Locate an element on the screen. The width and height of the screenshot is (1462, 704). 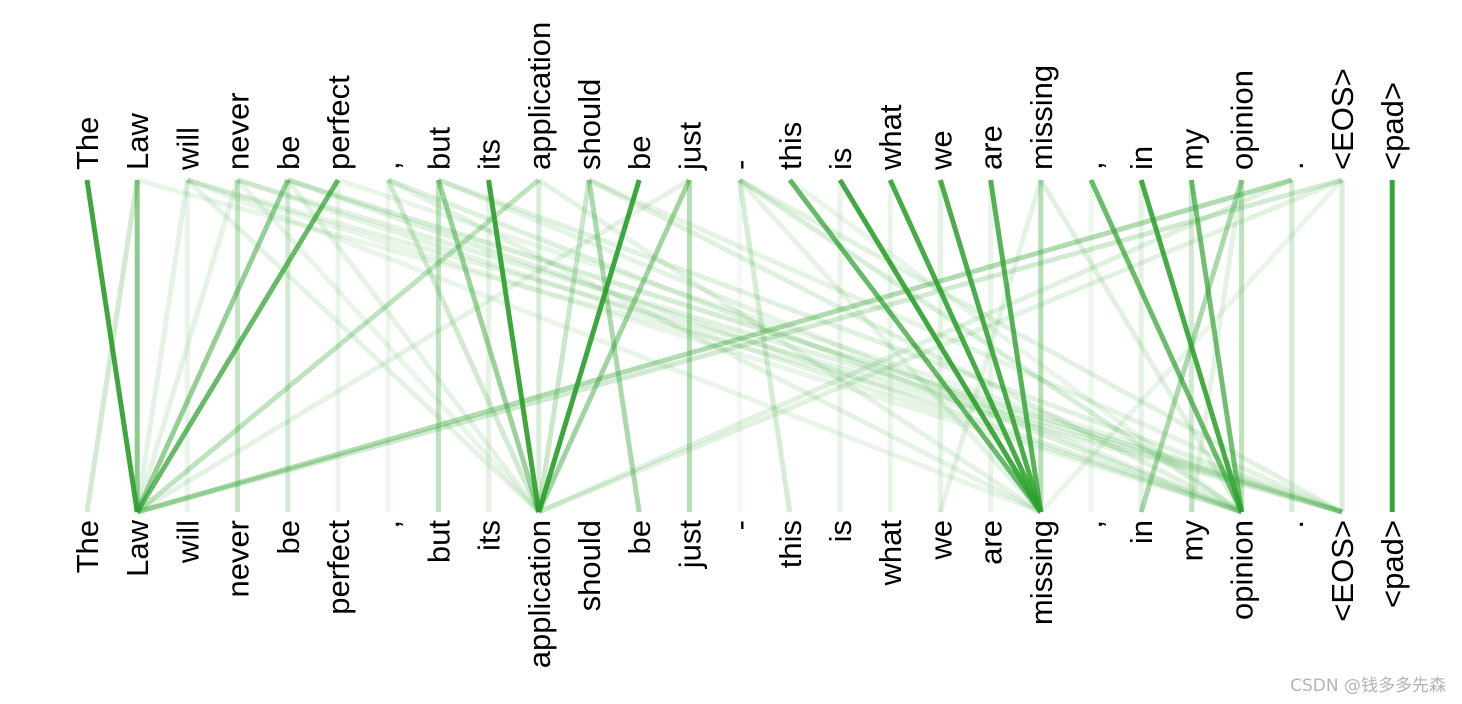
source-token: missing is located at coordinates (1041, 117).